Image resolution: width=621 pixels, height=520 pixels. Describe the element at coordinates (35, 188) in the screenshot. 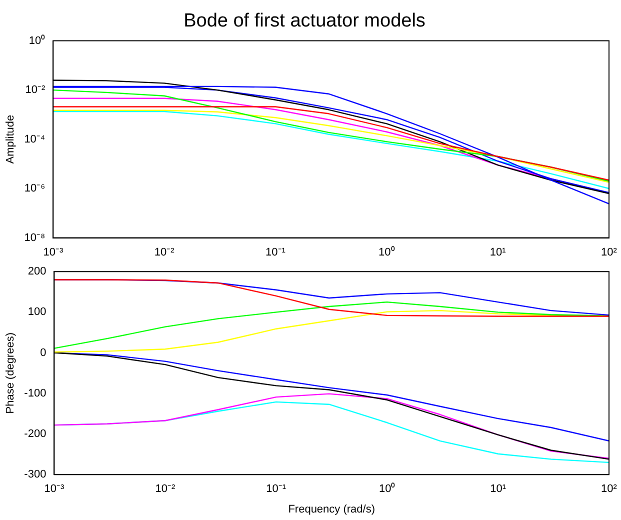

I see `y-tick-label: 10⁻⁶` at that location.